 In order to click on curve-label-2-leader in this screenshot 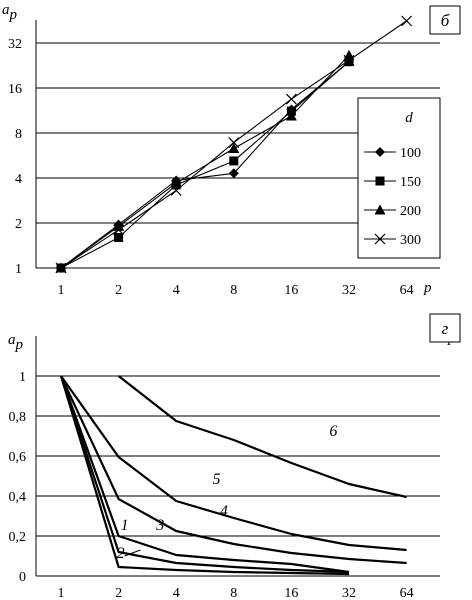, I will do `click(132, 553)`.